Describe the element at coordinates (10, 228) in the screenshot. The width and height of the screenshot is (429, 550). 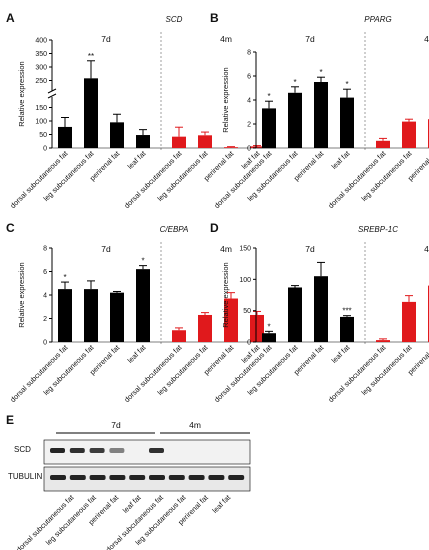
I see `panel-letter: C` at that location.